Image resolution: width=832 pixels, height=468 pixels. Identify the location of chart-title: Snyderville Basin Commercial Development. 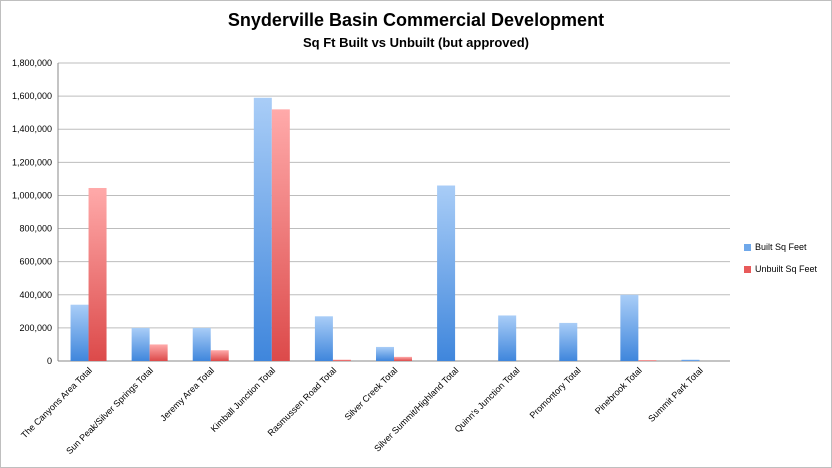
(416, 20).